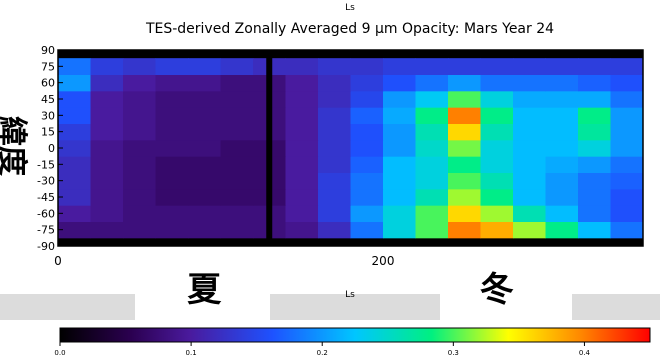 This screenshot has height=357, width=660. I want to click on colorbar: 0.0 0.1 0.2 0.3 0.4, so click(352, 342).